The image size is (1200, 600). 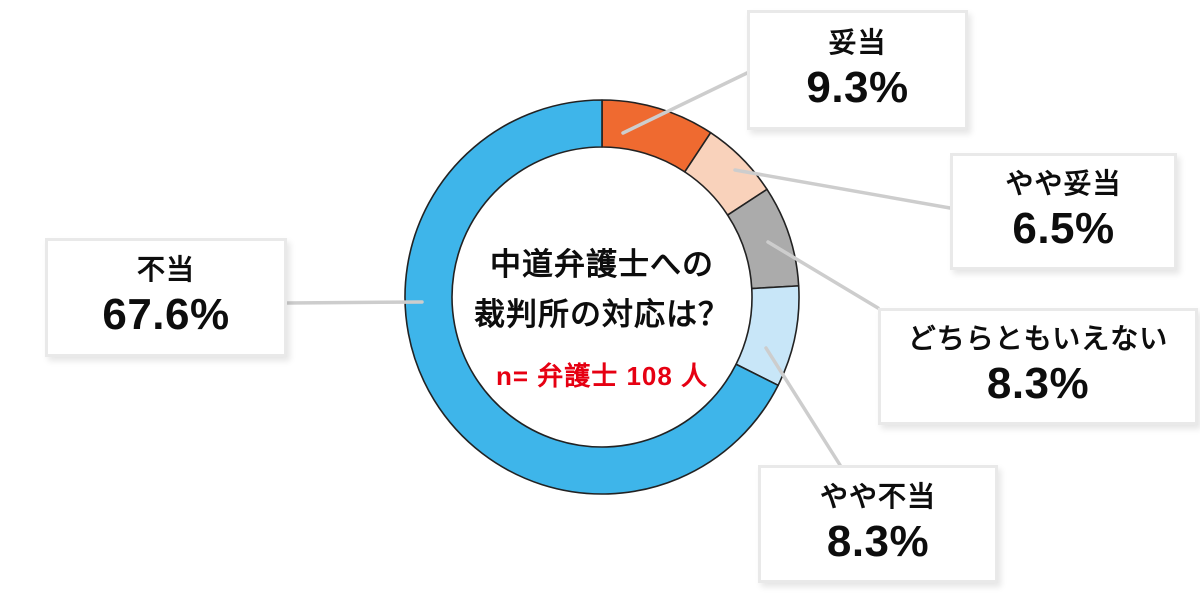 I want to click on sample-size-note: n= 弁護士 108 人, so click(x=602, y=376).